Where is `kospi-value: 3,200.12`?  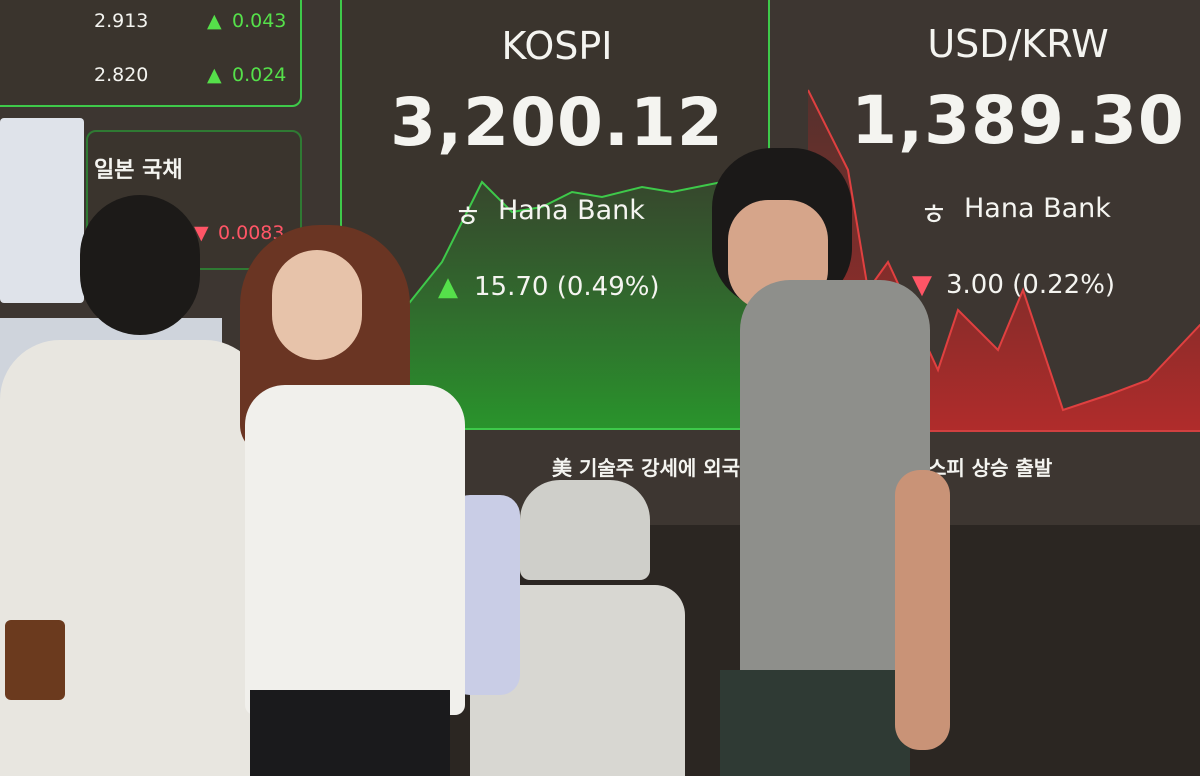
kospi-value: 3,200.12 is located at coordinates (557, 122).